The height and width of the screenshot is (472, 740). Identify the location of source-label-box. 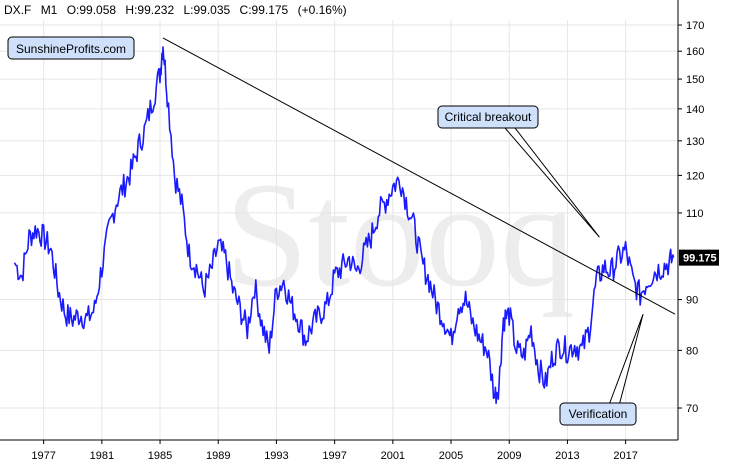
(71, 48).